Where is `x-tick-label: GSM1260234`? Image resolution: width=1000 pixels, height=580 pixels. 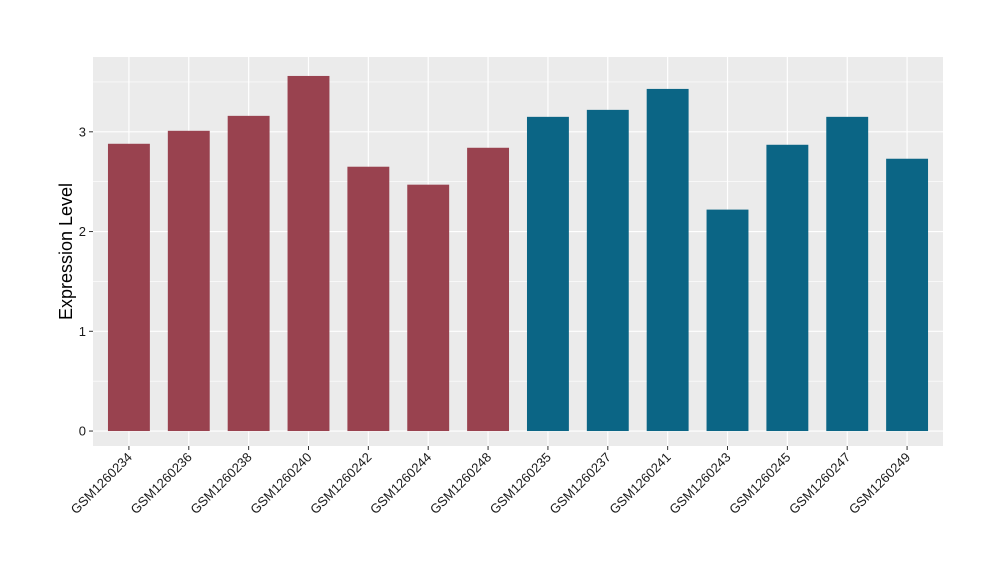 x-tick-label: GSM1260234 is located at coordinates (101, 483).